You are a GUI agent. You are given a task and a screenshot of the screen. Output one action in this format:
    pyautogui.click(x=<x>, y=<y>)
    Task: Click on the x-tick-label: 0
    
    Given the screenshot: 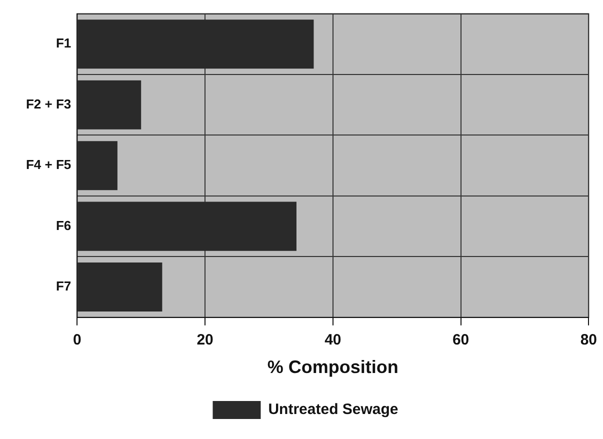 What is the action you would take?
    pyautogui.click(x=77, y=340)
    